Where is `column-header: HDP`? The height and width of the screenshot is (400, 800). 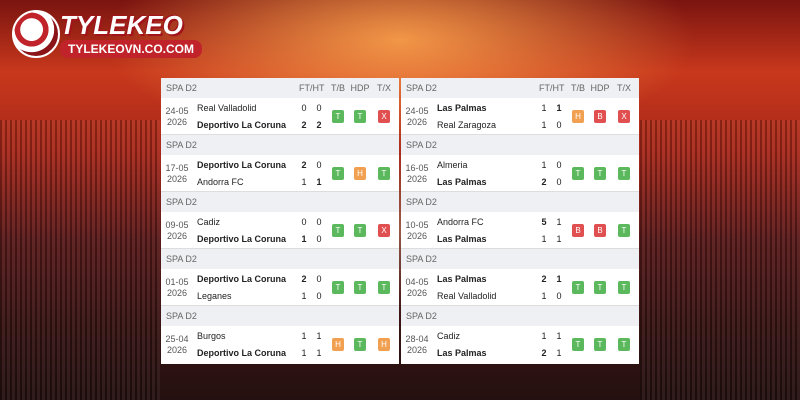 column-header: HDP is located at coordinates (360, 88).